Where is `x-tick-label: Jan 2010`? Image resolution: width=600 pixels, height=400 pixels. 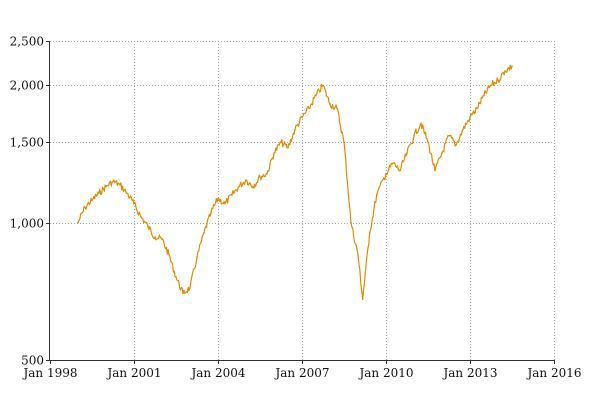
x-tick-label: Jan 2010 is located at coordinates (385, 373).